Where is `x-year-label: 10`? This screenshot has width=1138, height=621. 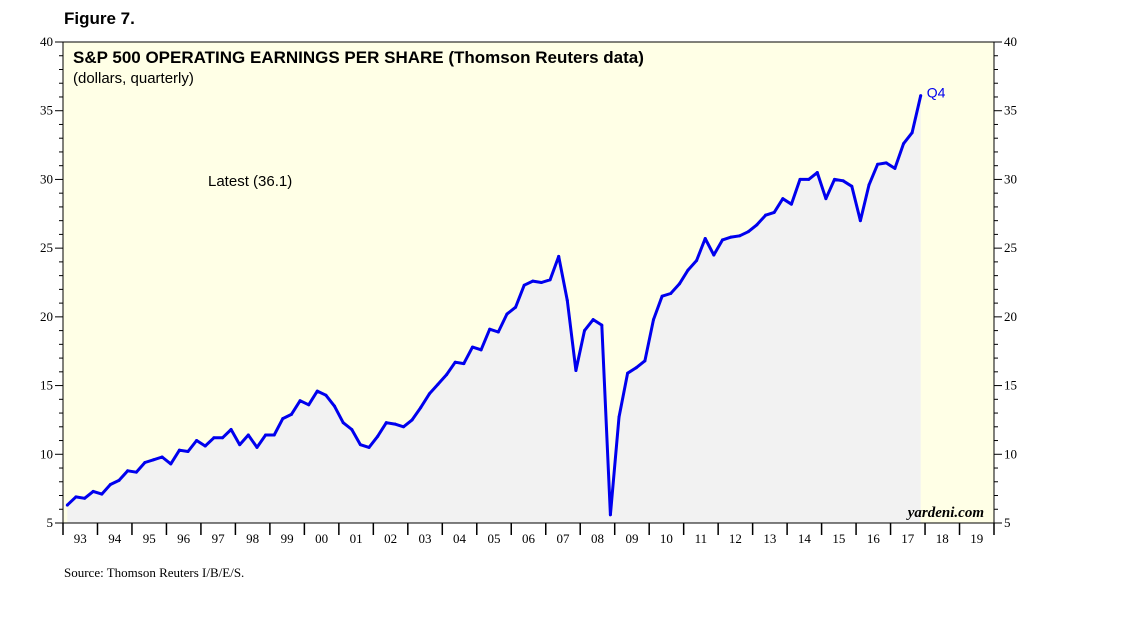
x-year-label: 10 is located at coordinates (666, 538).